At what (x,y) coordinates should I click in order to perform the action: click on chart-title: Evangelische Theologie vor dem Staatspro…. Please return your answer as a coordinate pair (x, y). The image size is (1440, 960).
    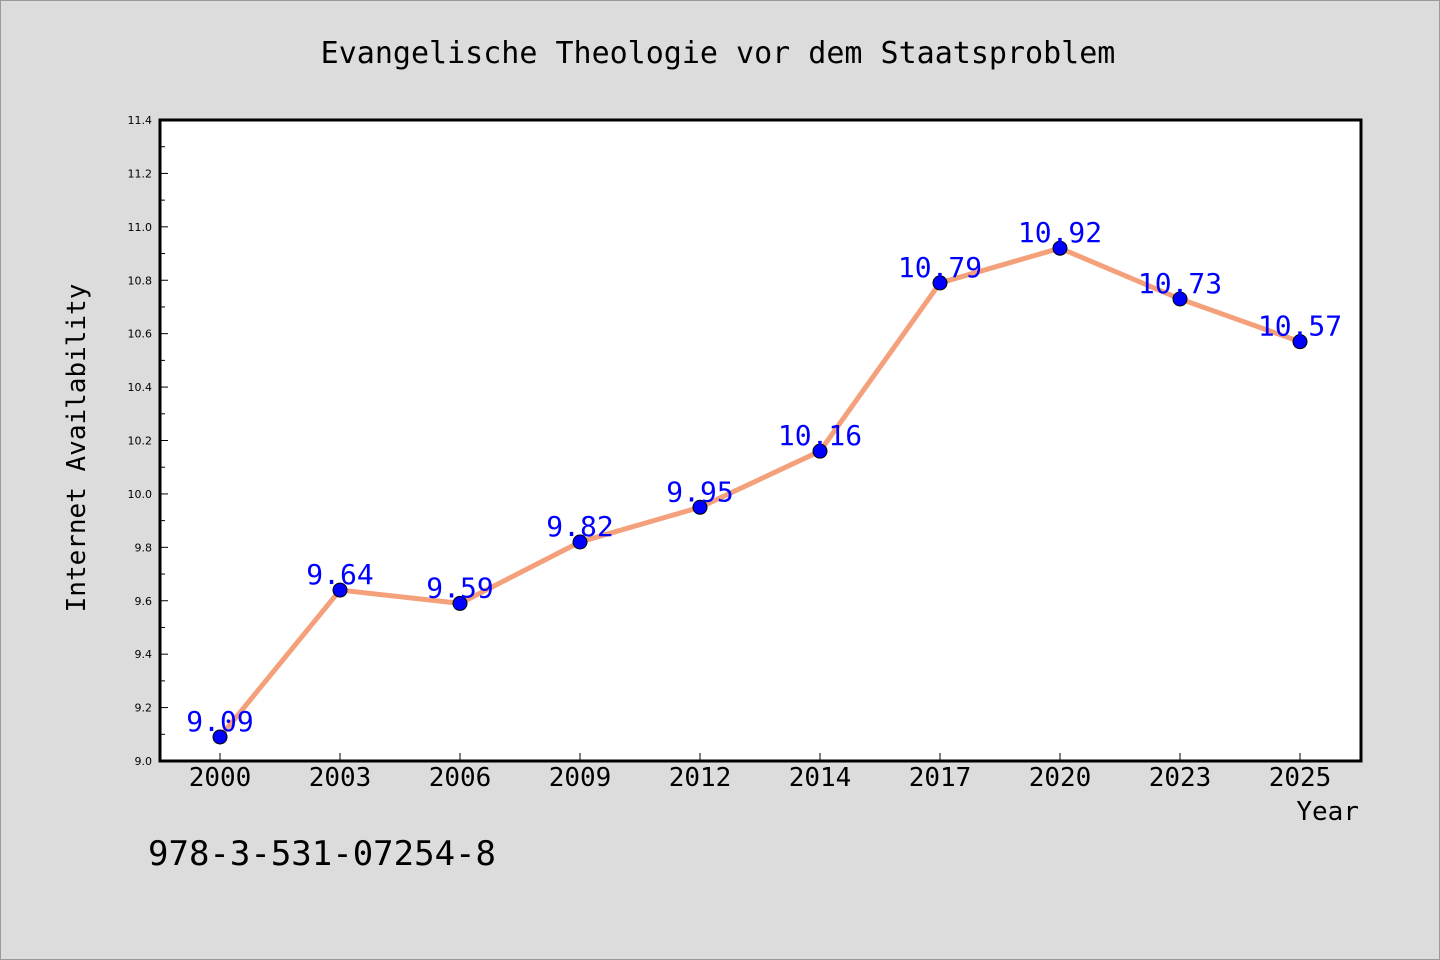
    Looking at the image, I should click on (718, 53).